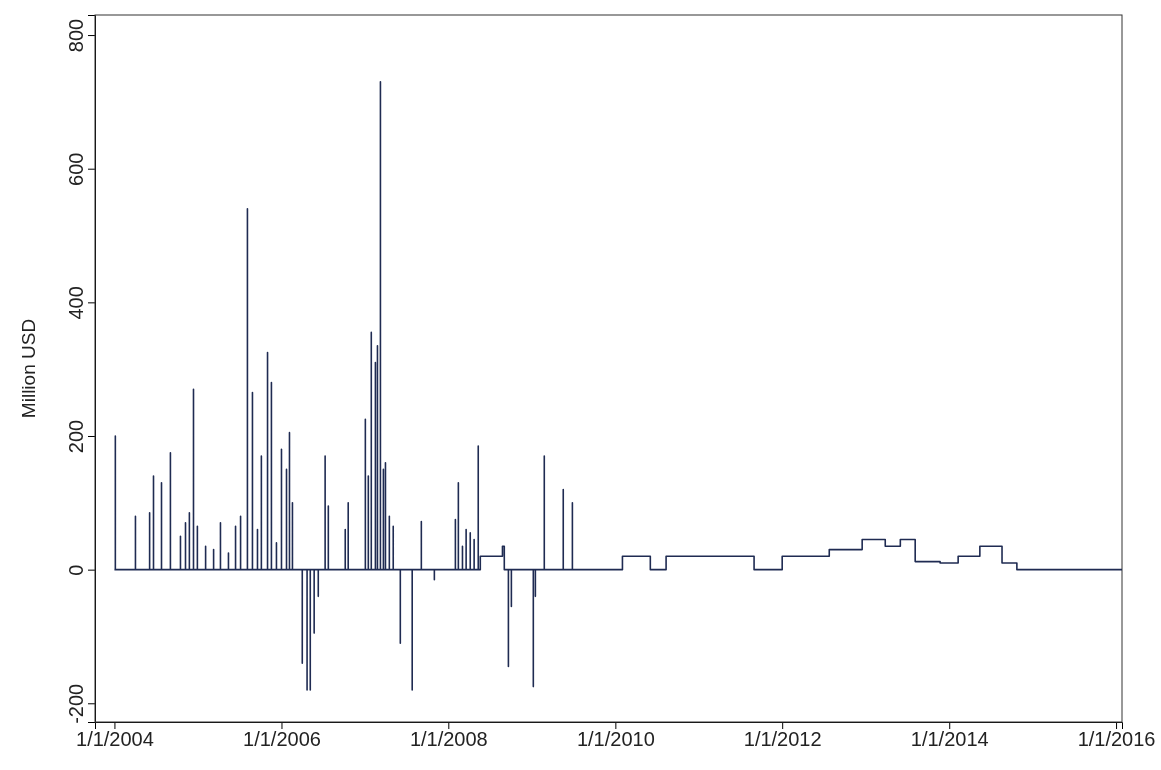  Describe the element at coordinates (615, 739) in the screenshot. I see `x-tick-label: 1/1/2010` at that location.